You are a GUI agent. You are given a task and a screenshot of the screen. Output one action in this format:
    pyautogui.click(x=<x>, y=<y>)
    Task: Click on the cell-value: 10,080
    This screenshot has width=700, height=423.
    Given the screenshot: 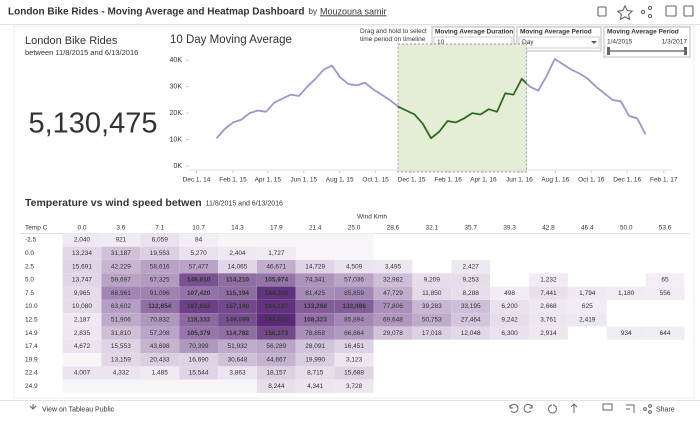 What is the action you would take?
    pyautogui.click(x=82, y=306)
    